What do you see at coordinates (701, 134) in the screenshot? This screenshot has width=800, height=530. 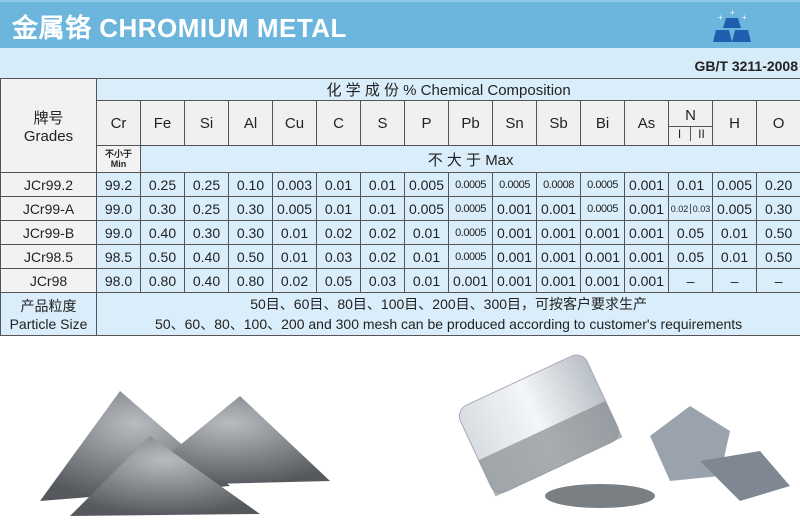 I see `n-sub-2: II` at bounding box center [701, 134].